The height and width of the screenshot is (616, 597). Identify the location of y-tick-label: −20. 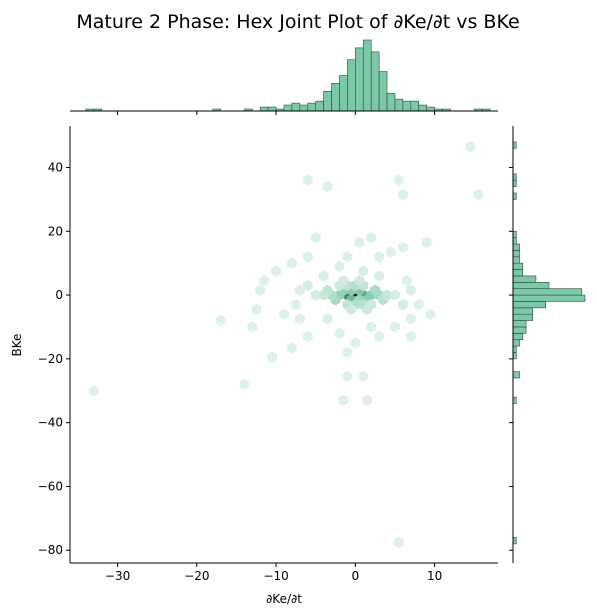
(50, 359).